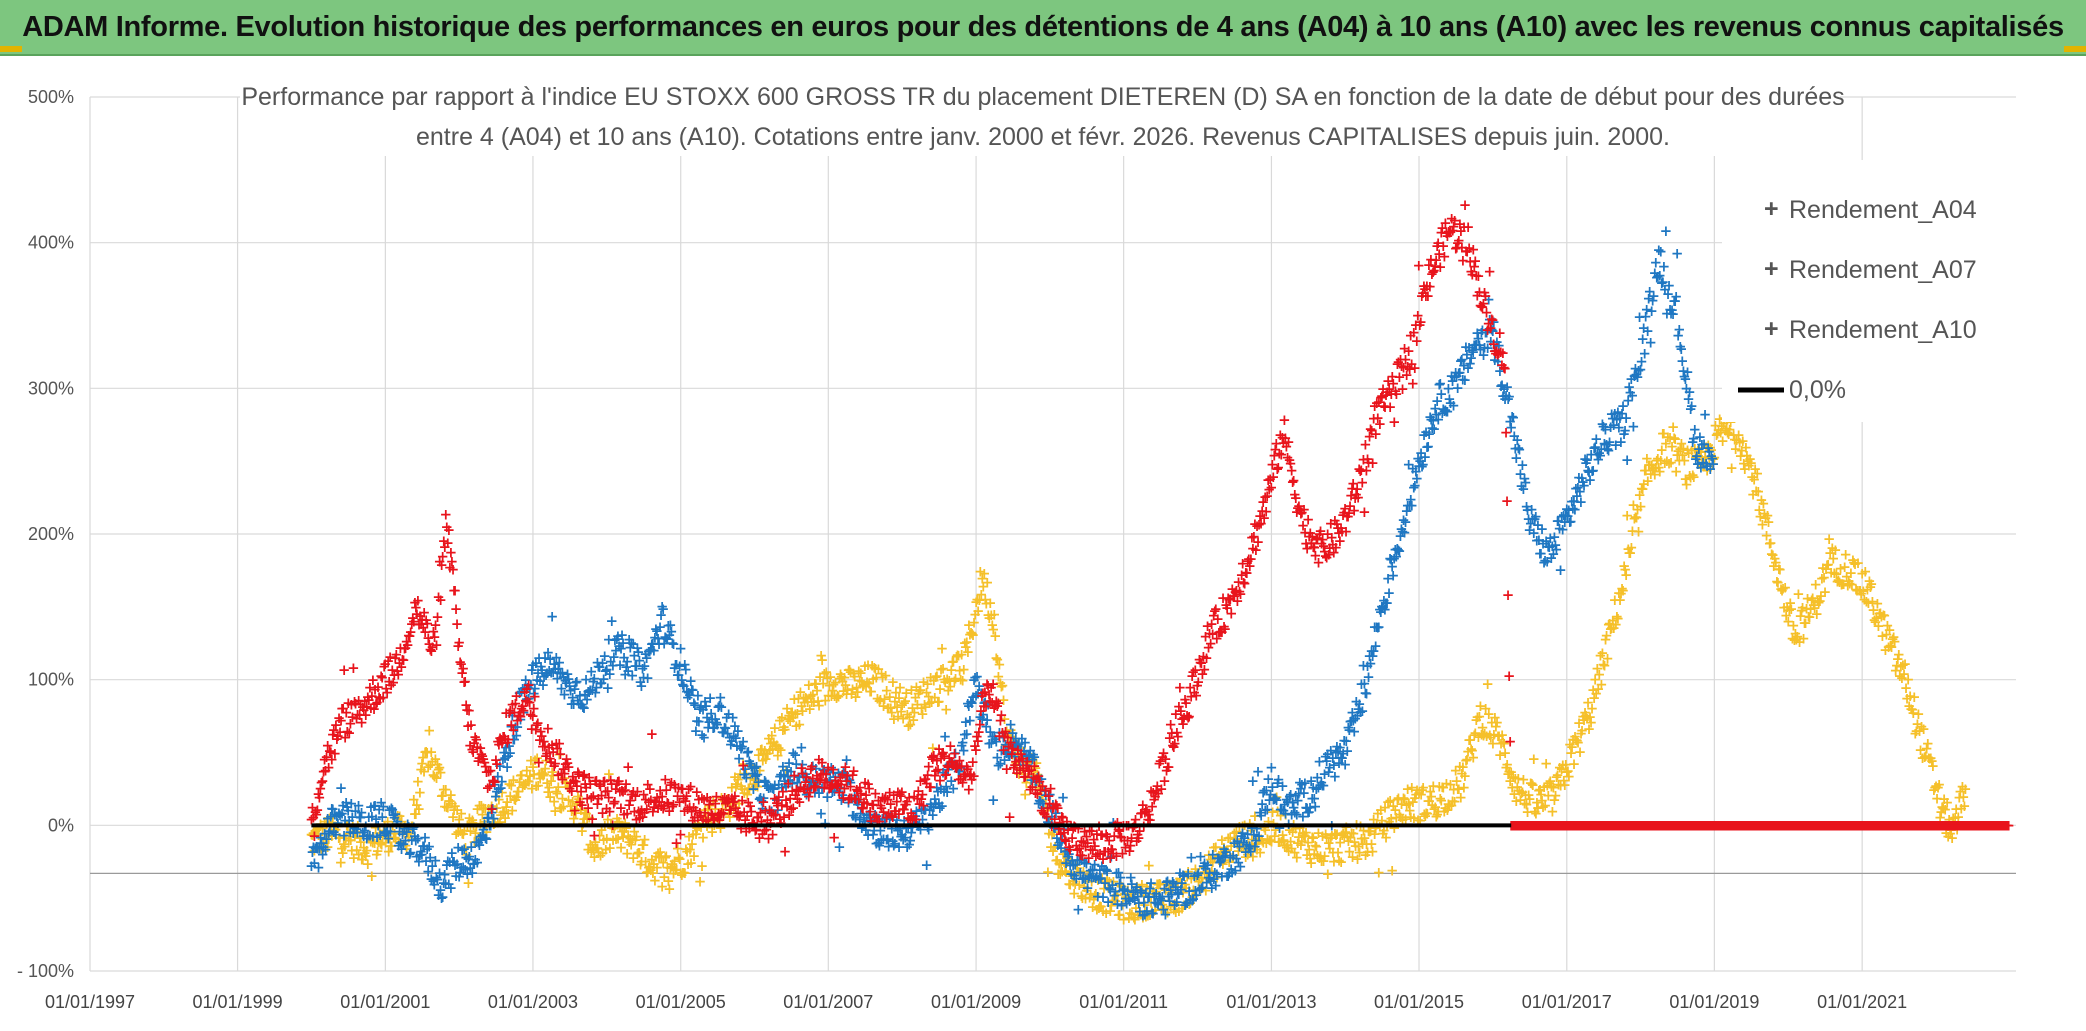 This screenshot has width=2086, height=1031. I want to click on x-tick-label: 01/01/2007, so click(828, 1002).